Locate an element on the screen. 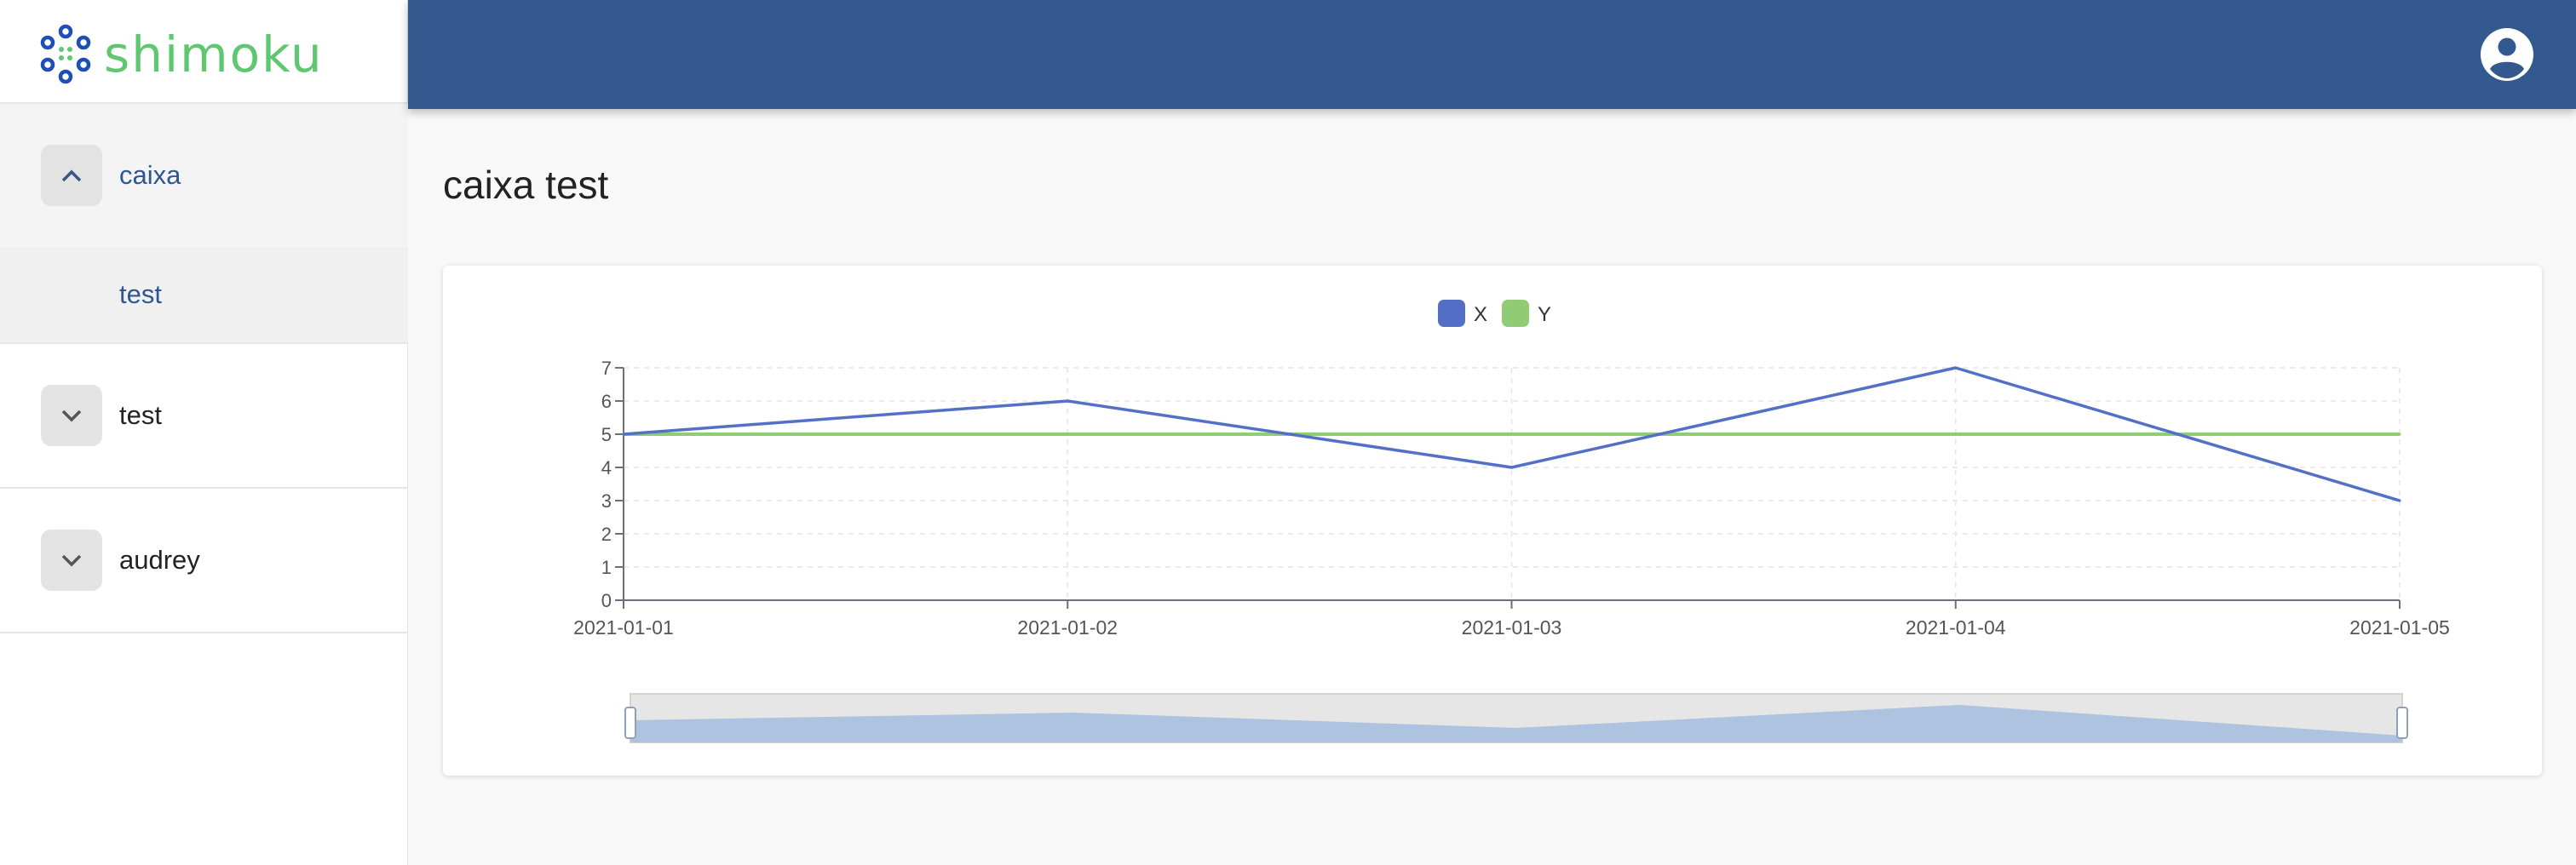 This screenshot has width=2576, height=865. data-zoom-handle-right is located at coordinates (2402, 723).